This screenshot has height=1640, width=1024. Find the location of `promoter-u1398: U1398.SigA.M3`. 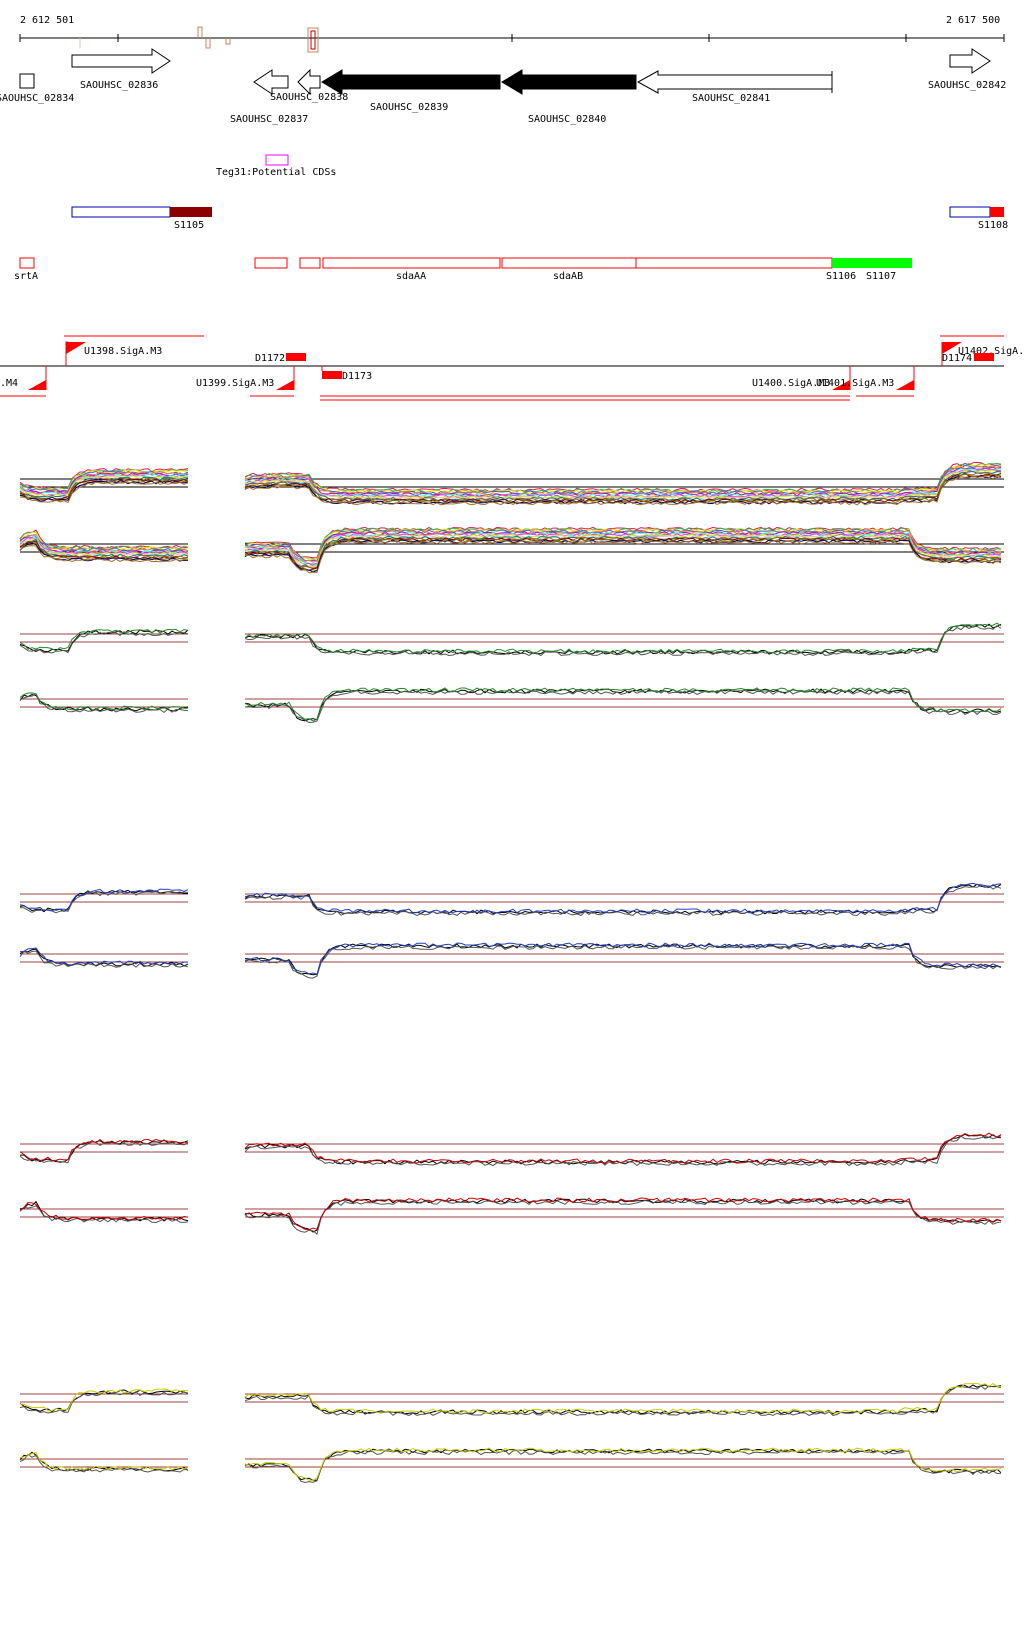

promoter-u1398: U1398.SigA.M3 is located at coordinates (113, 353).